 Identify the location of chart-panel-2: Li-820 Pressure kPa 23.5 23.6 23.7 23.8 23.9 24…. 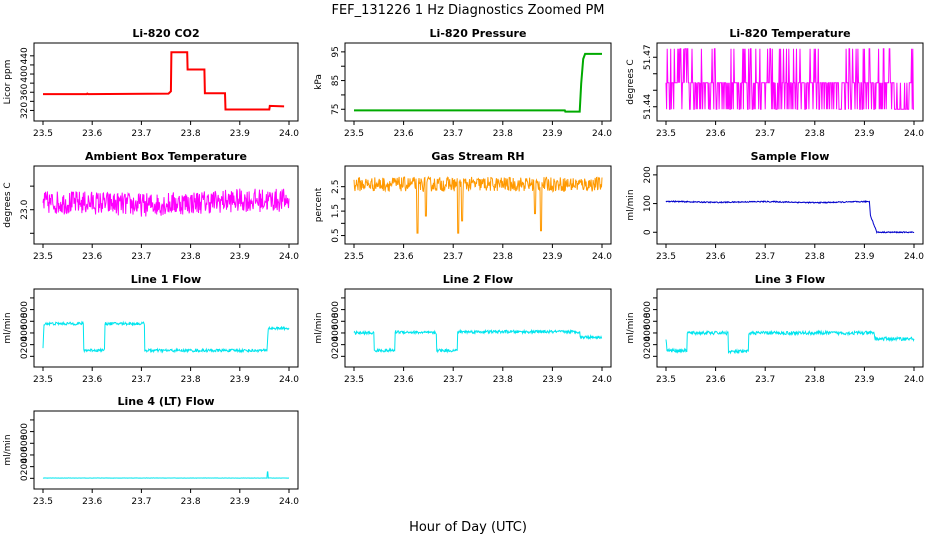
(463, 83).